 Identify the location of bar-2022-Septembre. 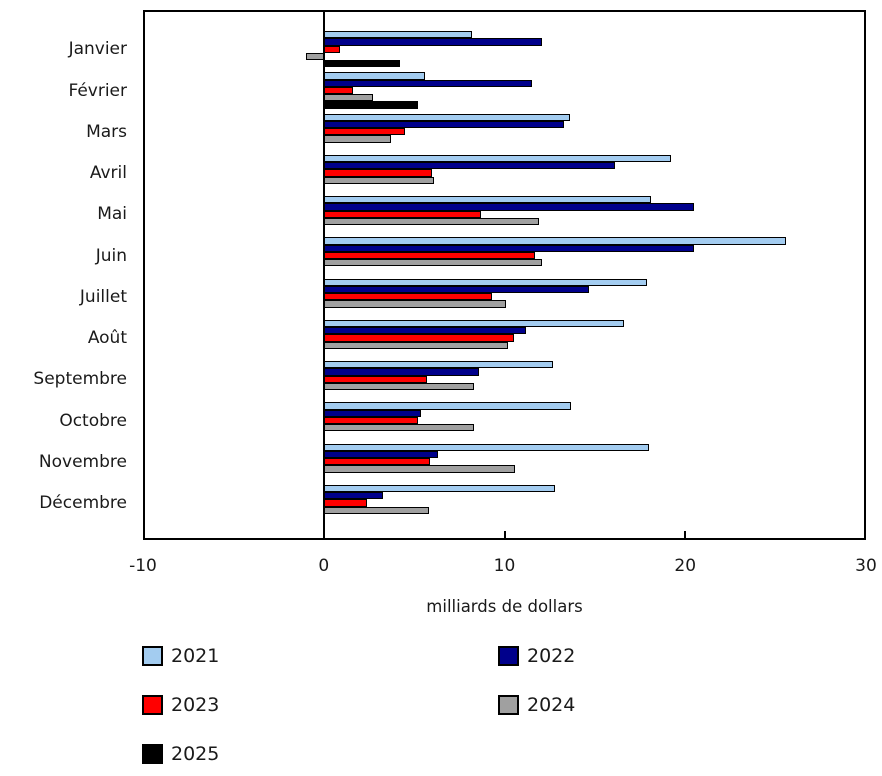
(401, 372).